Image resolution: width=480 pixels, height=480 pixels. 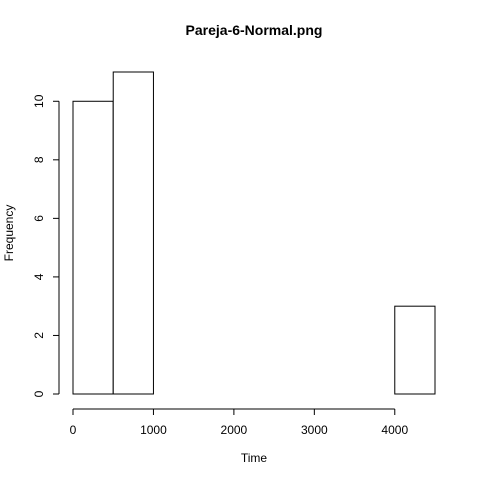 What do you see at coordinates (394, 430) in the screenshot?
I see `x-tick-label: 4000` at bounding box center [394, 430].